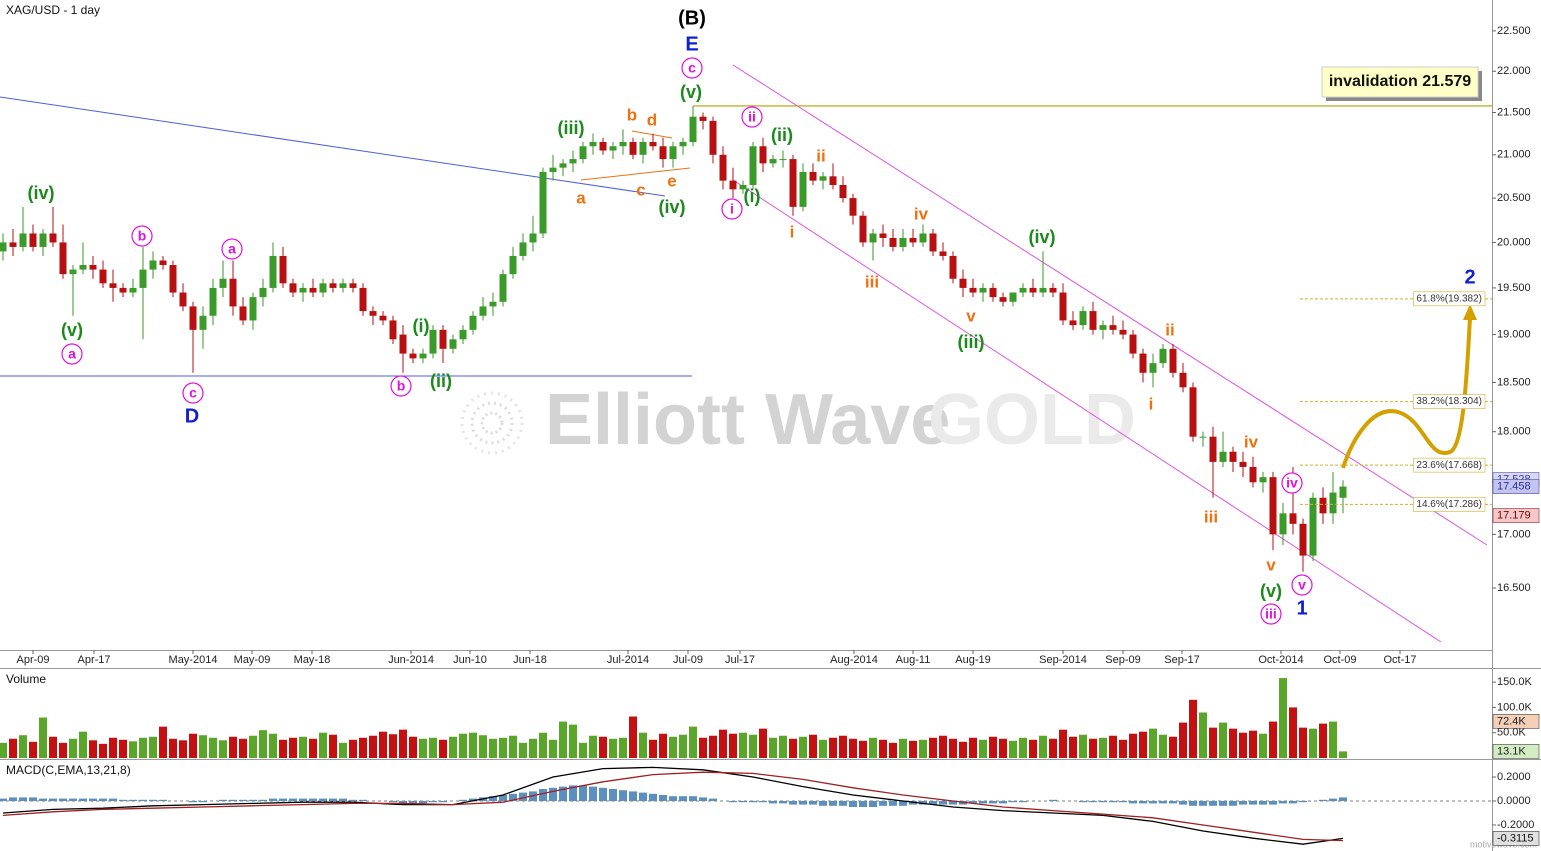 Image resolution: width=1541 pixels, height=851 pixels. Describe the element at coordinates (1042, 237) in the screenshot. I see `wave-label: (iv)` at that location.